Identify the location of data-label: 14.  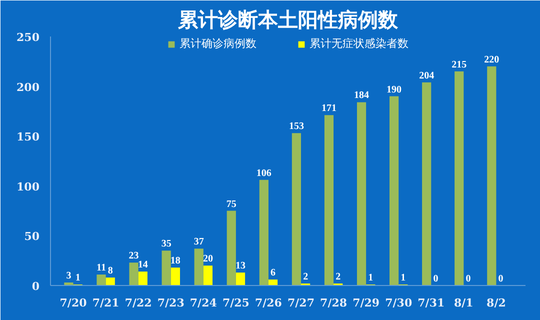
(143, 265).